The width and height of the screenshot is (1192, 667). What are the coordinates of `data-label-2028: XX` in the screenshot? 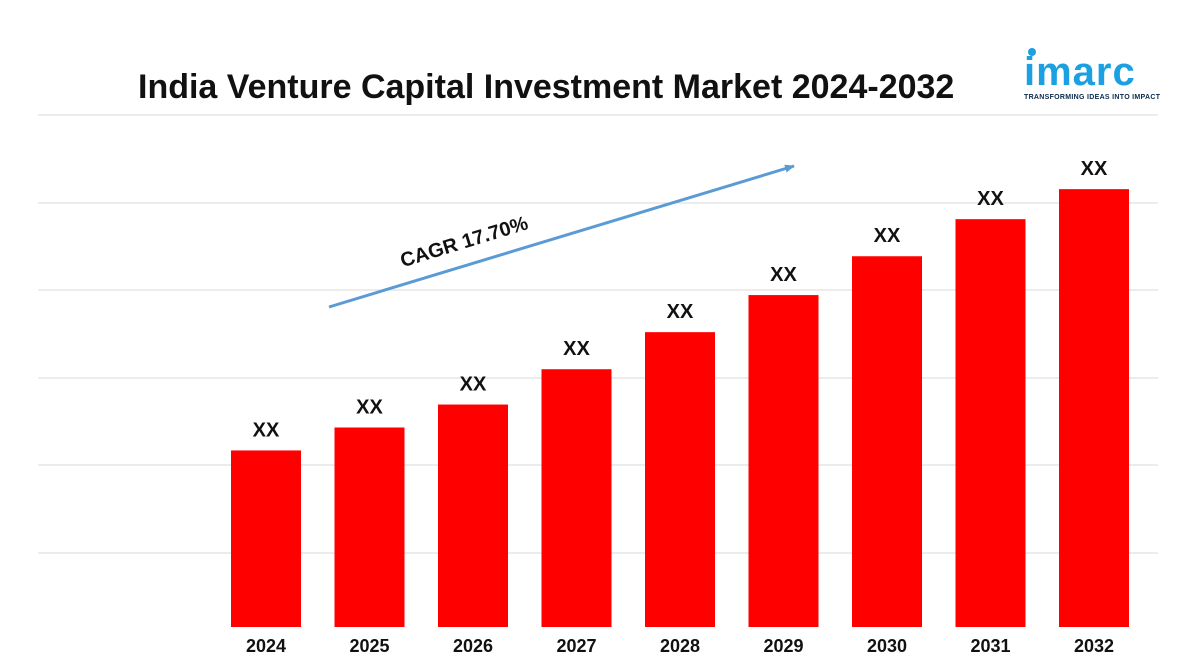 It's located at (680, 312).